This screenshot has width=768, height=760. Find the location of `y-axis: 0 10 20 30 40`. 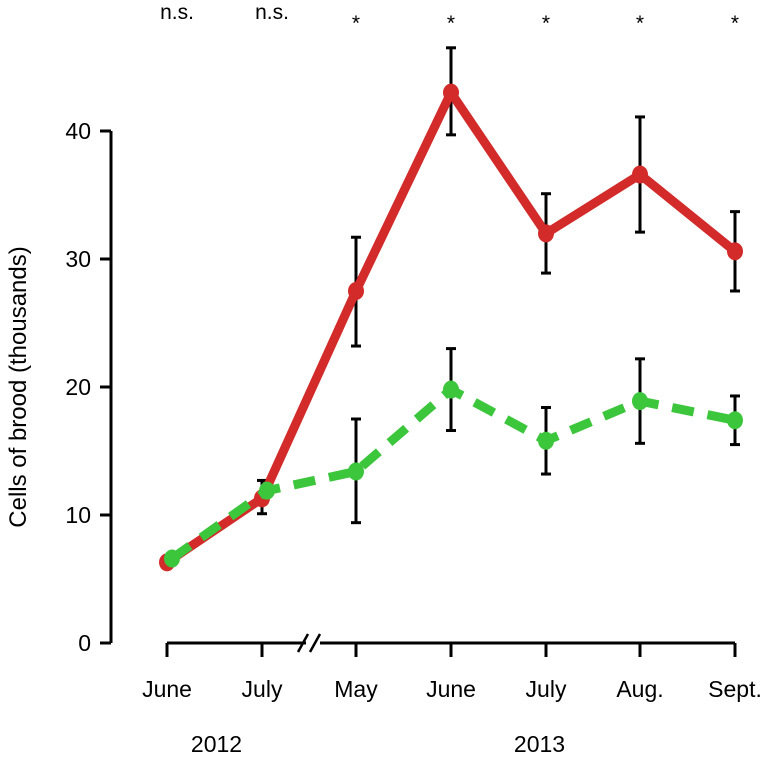

y-axis: 0 10 20 30 40 is located at coordinates (89, 387).